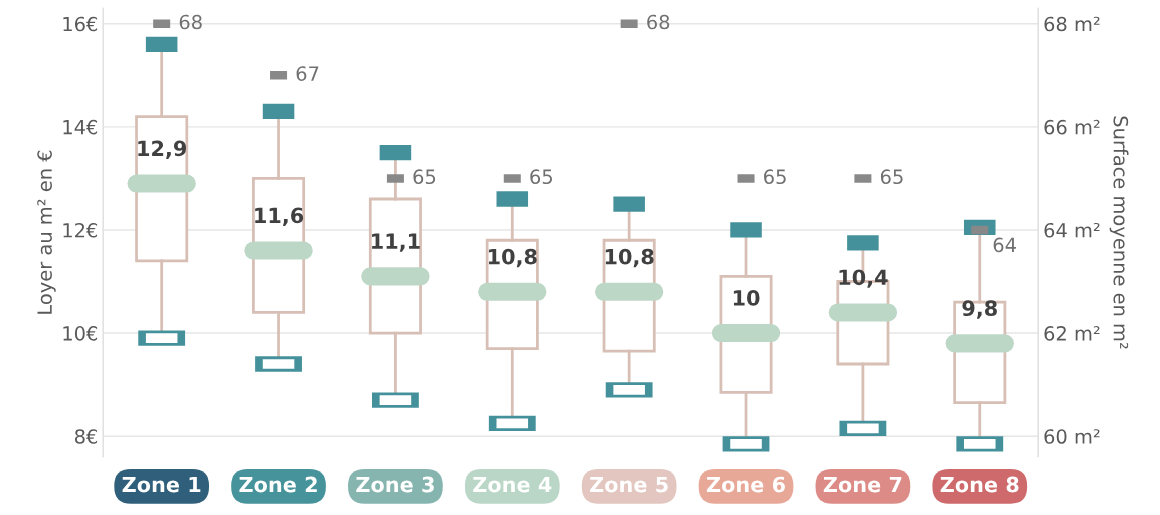 This screenshot has width=1160, height=515. I want to click on text: 10, so click(746, 298).